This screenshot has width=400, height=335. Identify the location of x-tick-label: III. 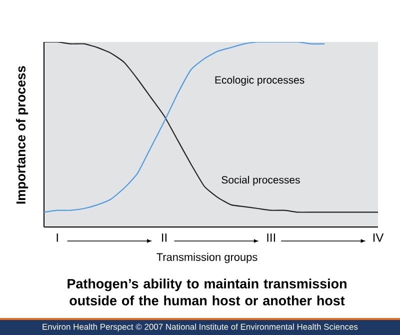
(271, 238).